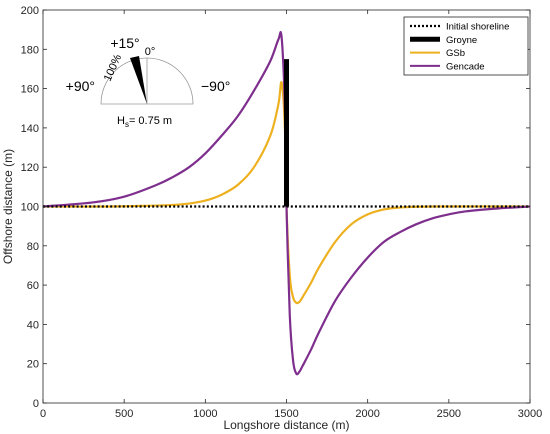 This screenshot has height=434, width=550. Describe the element at coordinates (477, 27) in the screenshot. I see `legend-label: Initial shoreline` at that location.